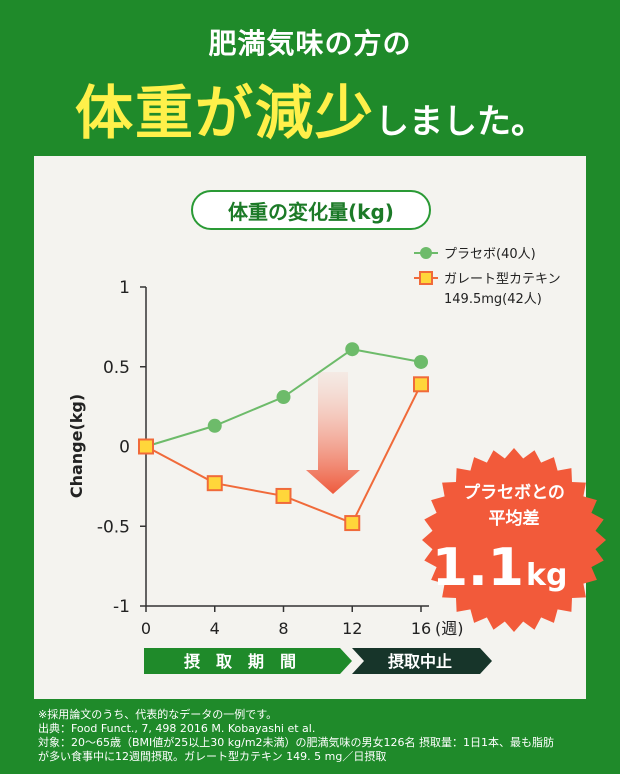 This screenshot has width=620, height=774. What do you see at coordinates (514, 492) in the screenshot?
I see `badge-line1: プラセボとの` at bounding box center [514, 492].